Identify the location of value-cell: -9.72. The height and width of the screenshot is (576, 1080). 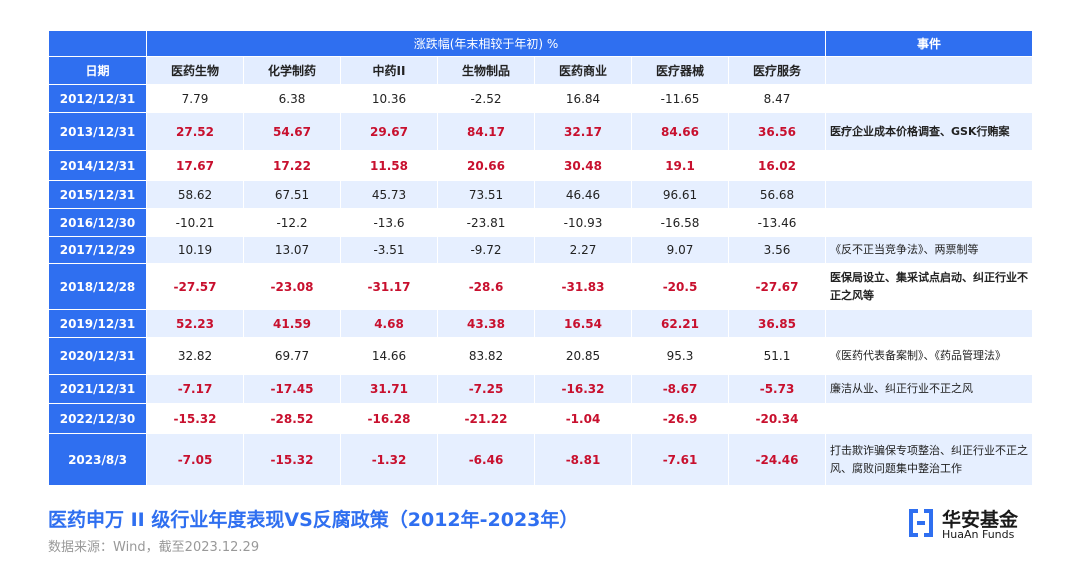
(486, 250).